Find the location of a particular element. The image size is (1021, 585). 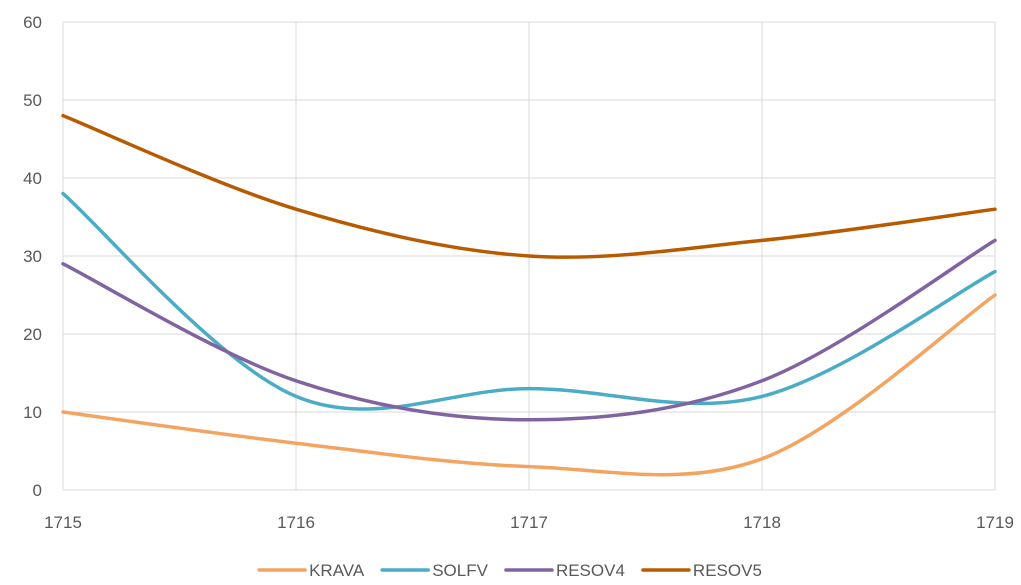

y-tick-label: 20 is located at coordinates (32, 334).